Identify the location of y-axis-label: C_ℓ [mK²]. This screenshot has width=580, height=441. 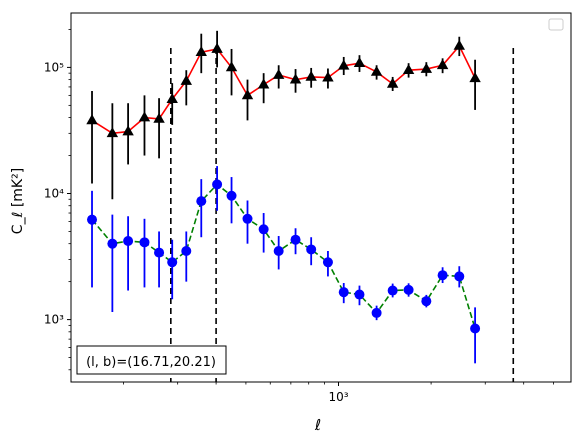
(18, 201).